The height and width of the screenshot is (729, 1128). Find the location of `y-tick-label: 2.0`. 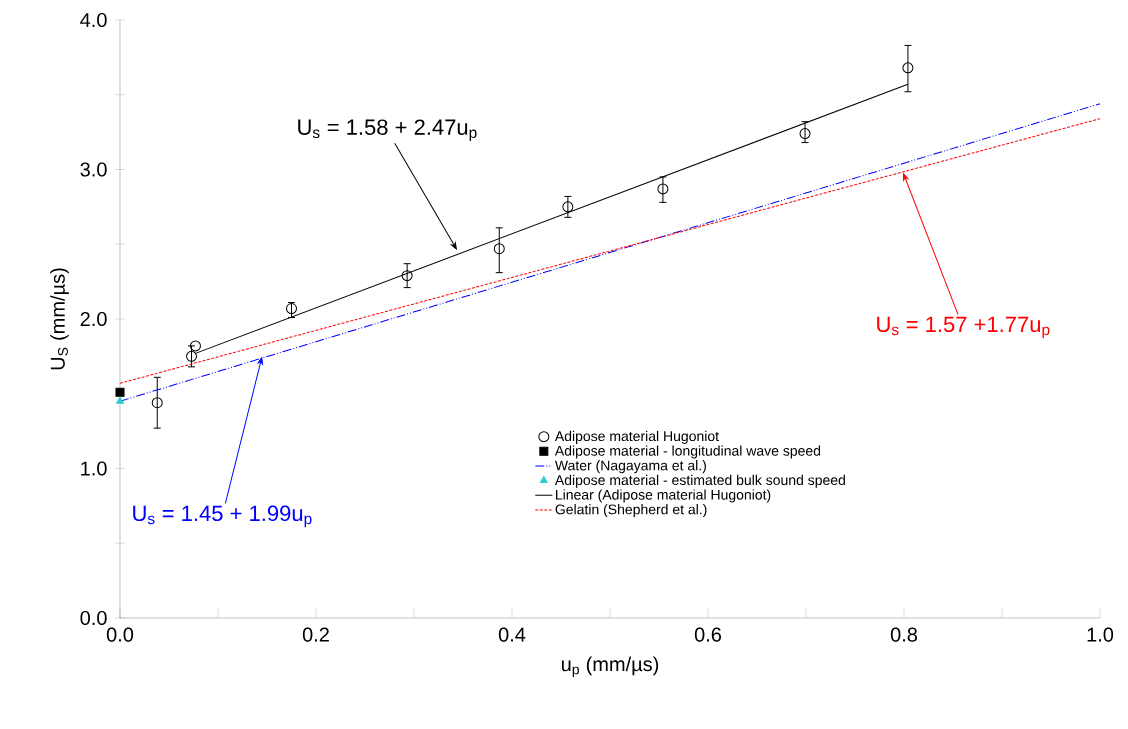

y-tick-label: 2.0 is located at coordinates (93, 319).